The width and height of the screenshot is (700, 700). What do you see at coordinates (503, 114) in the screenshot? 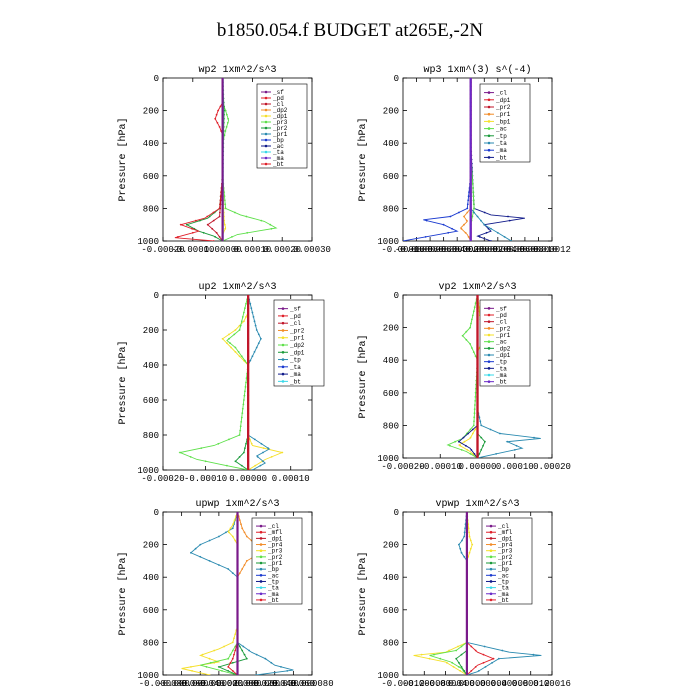
I see `legend-label: _pr1` at bounding box center [503, 114].